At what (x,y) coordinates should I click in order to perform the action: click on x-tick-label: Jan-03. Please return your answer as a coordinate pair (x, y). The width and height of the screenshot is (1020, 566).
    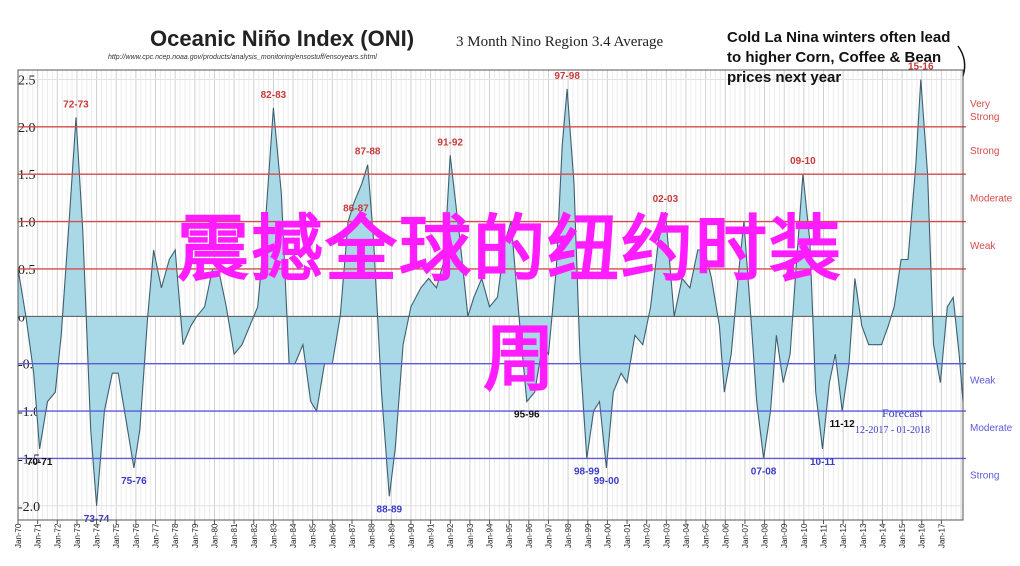
    Looking at the image, I should click on (666, 535).